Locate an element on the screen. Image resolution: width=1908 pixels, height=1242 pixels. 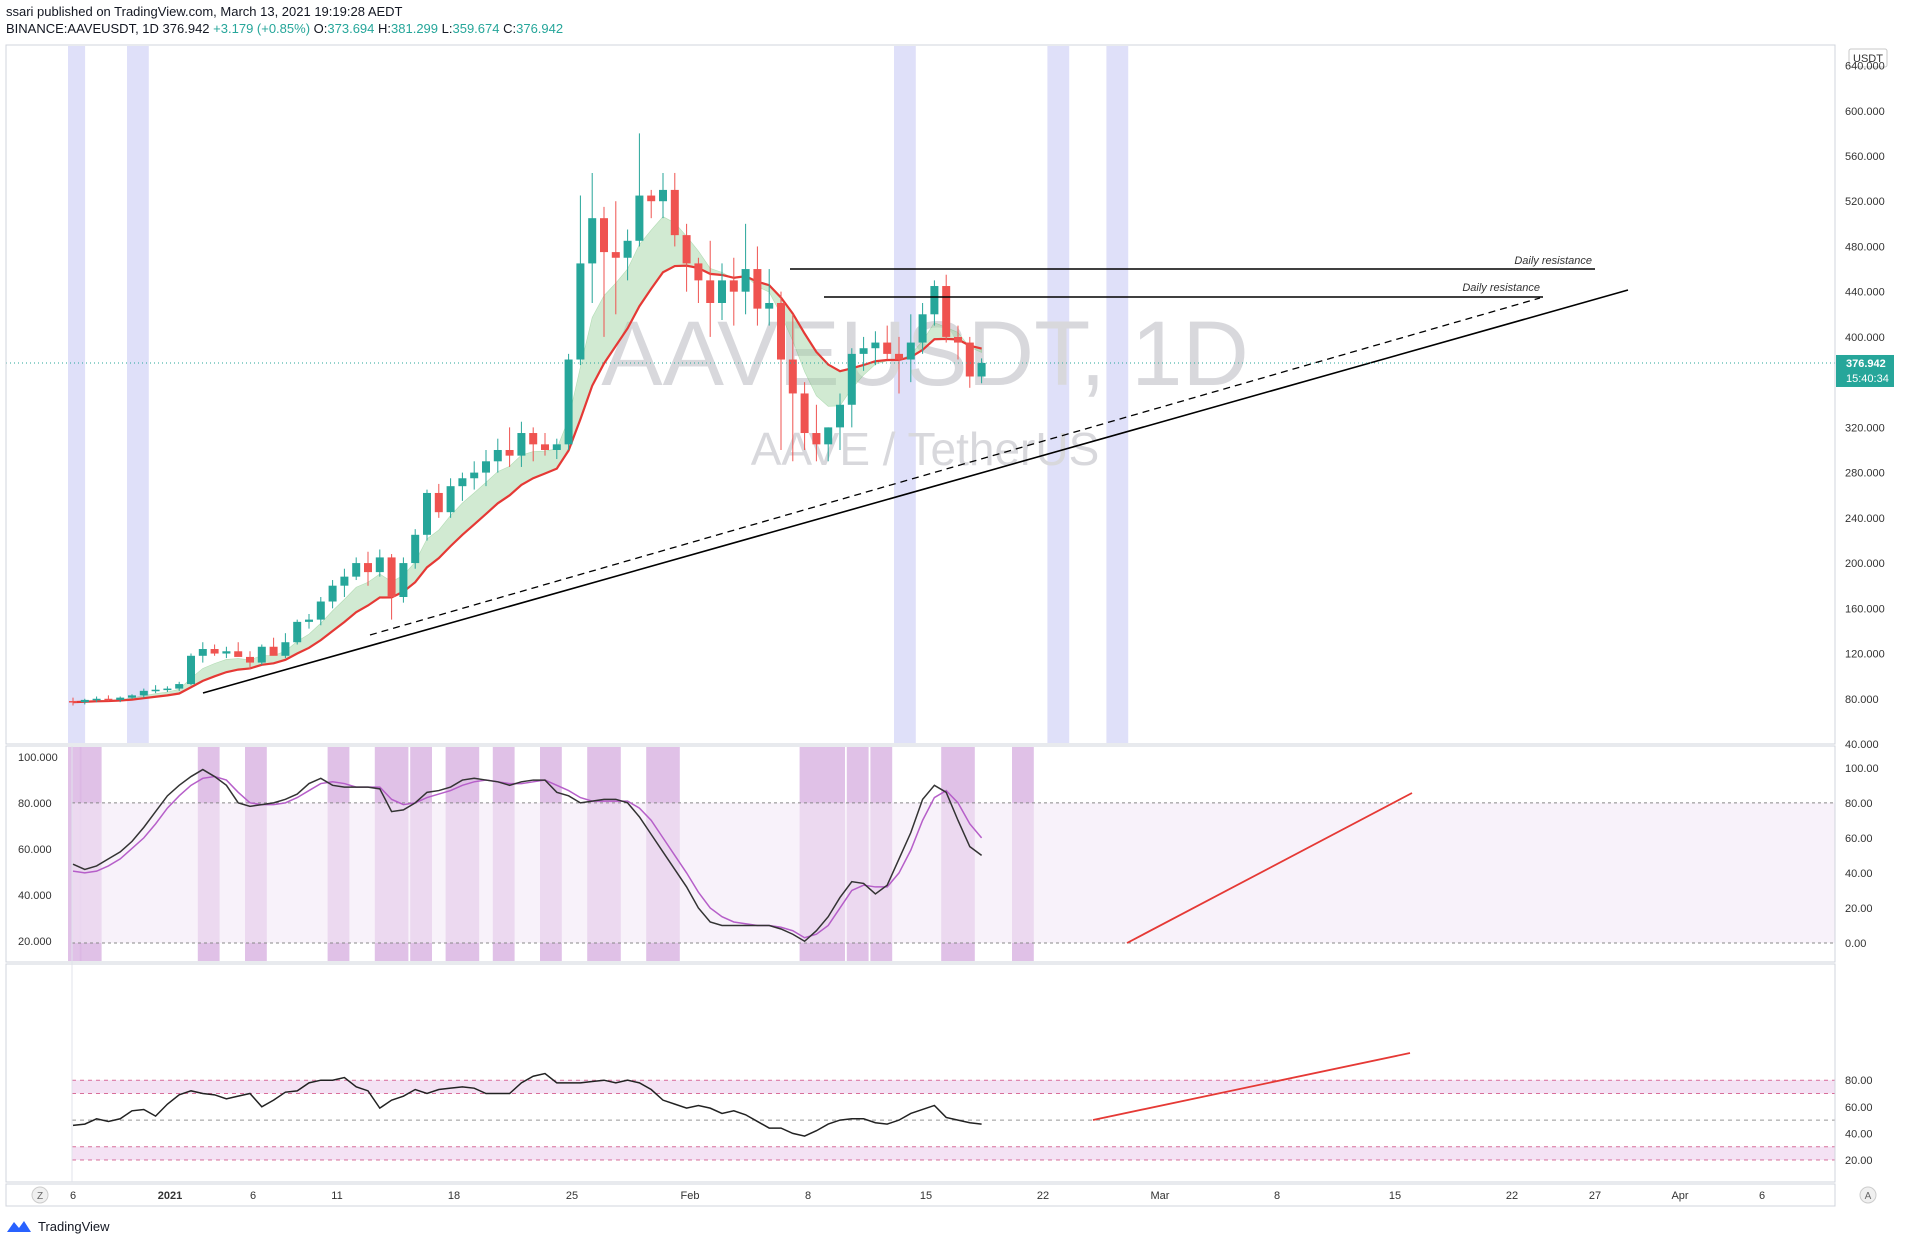
stoch-band is located at coordinates (953, 872).